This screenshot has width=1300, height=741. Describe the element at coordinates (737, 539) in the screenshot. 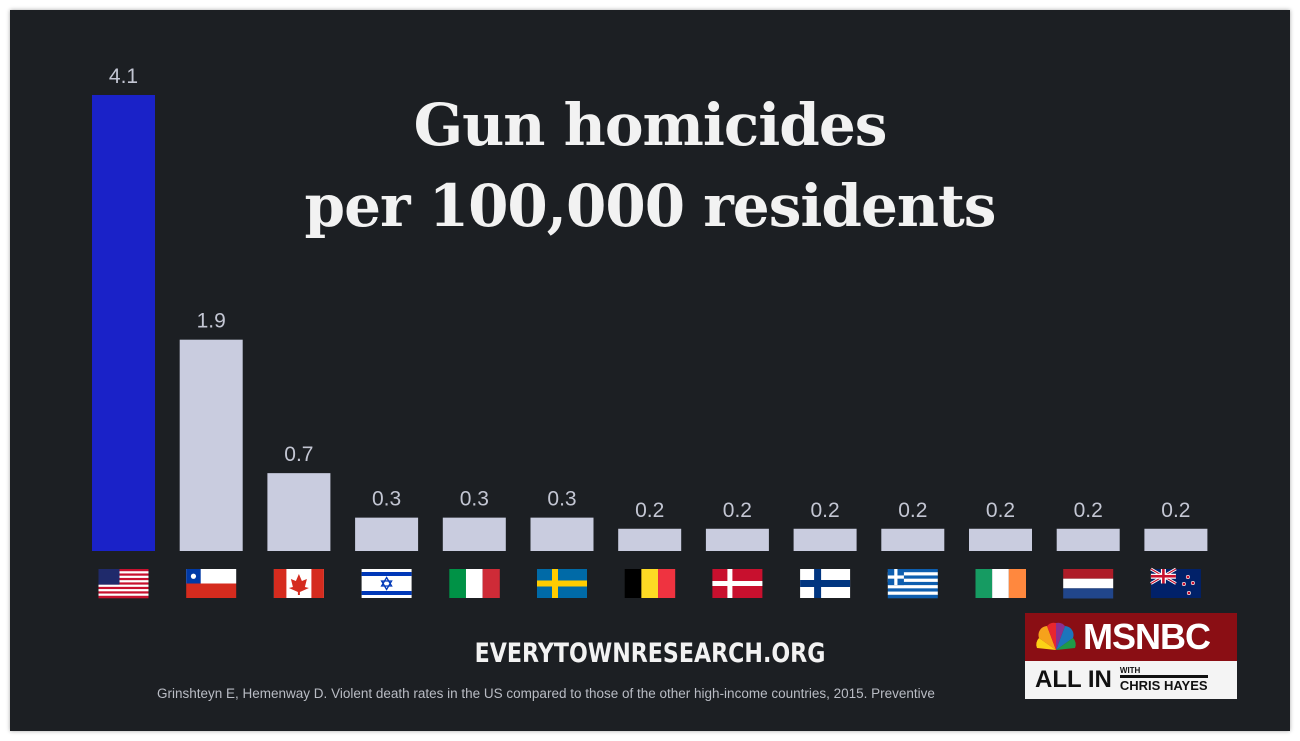

I see `bar-denmark` at that location.